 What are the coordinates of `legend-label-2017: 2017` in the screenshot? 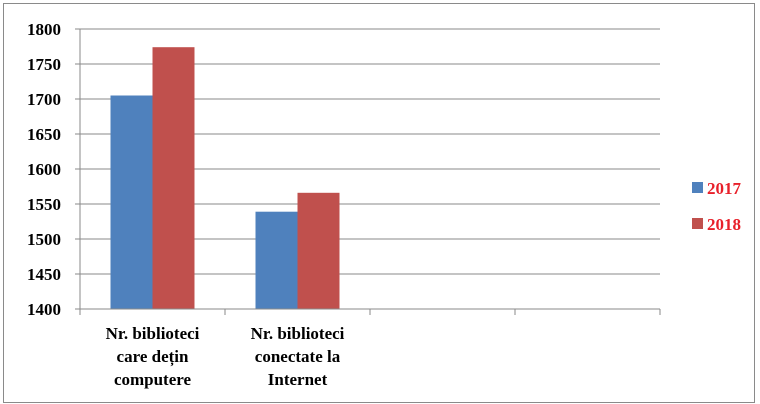 It's located at (724, 188).